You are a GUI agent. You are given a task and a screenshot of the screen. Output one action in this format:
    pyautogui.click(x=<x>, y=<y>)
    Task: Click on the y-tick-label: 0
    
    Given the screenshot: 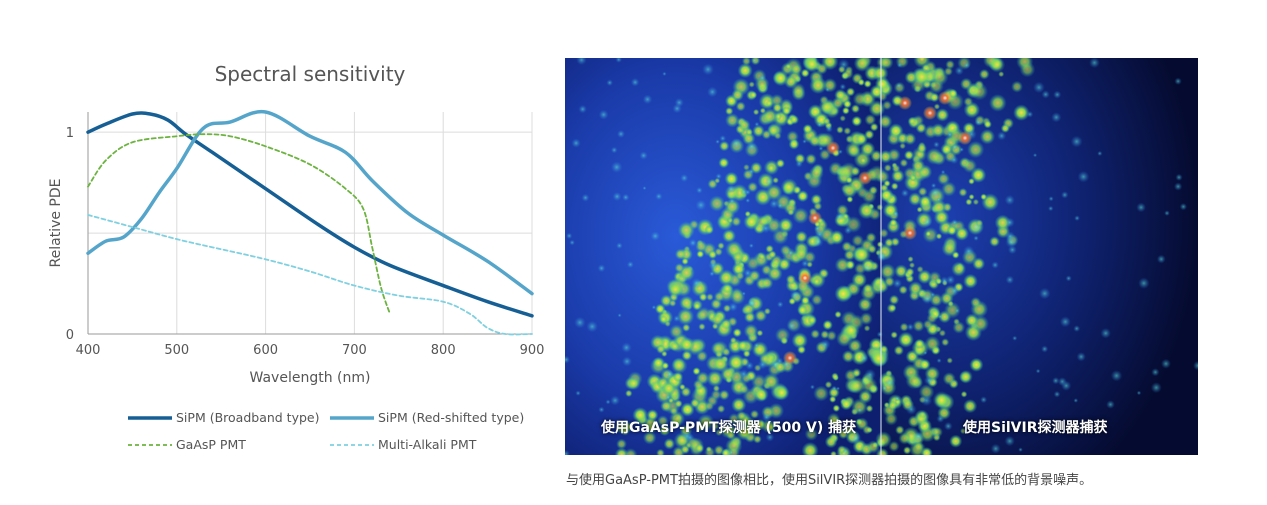 What is the action you would take?
    pyautogui.click(x=70, y=335)
    